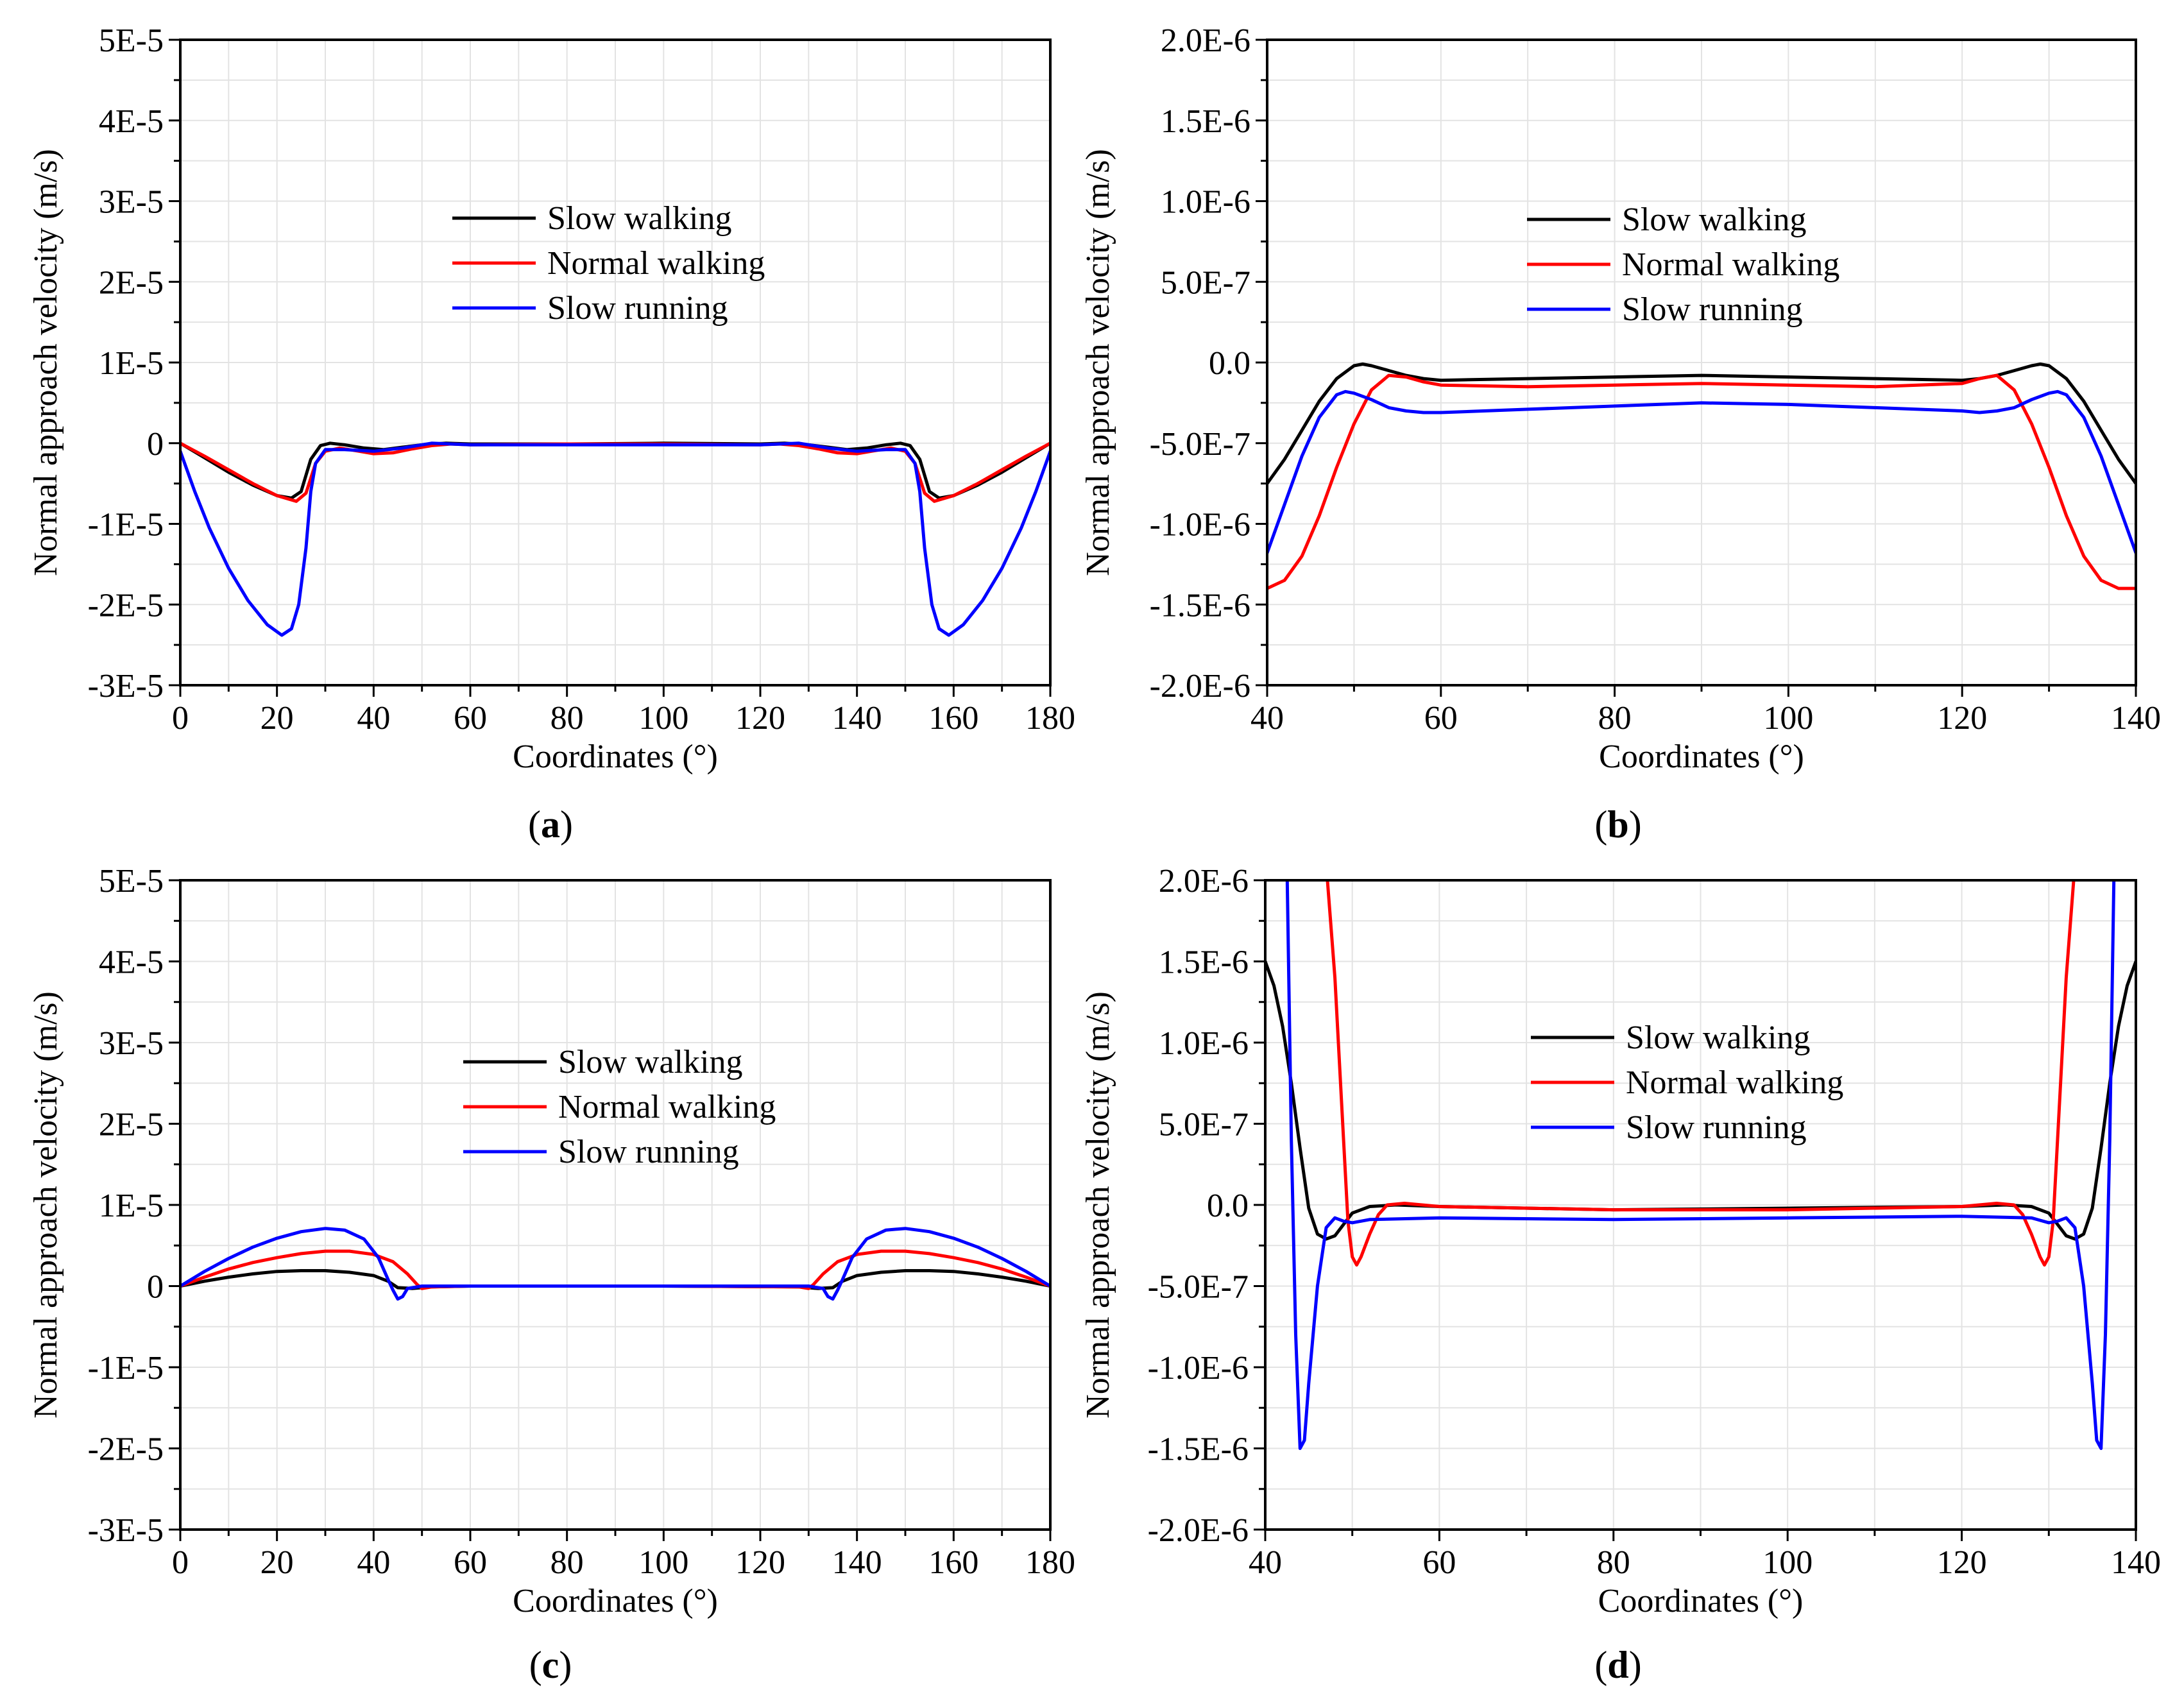 Image resolution: width=2184 pixels, height=1706 pixels. I want to click on panel-label-b: (b), so click(1617, 824).